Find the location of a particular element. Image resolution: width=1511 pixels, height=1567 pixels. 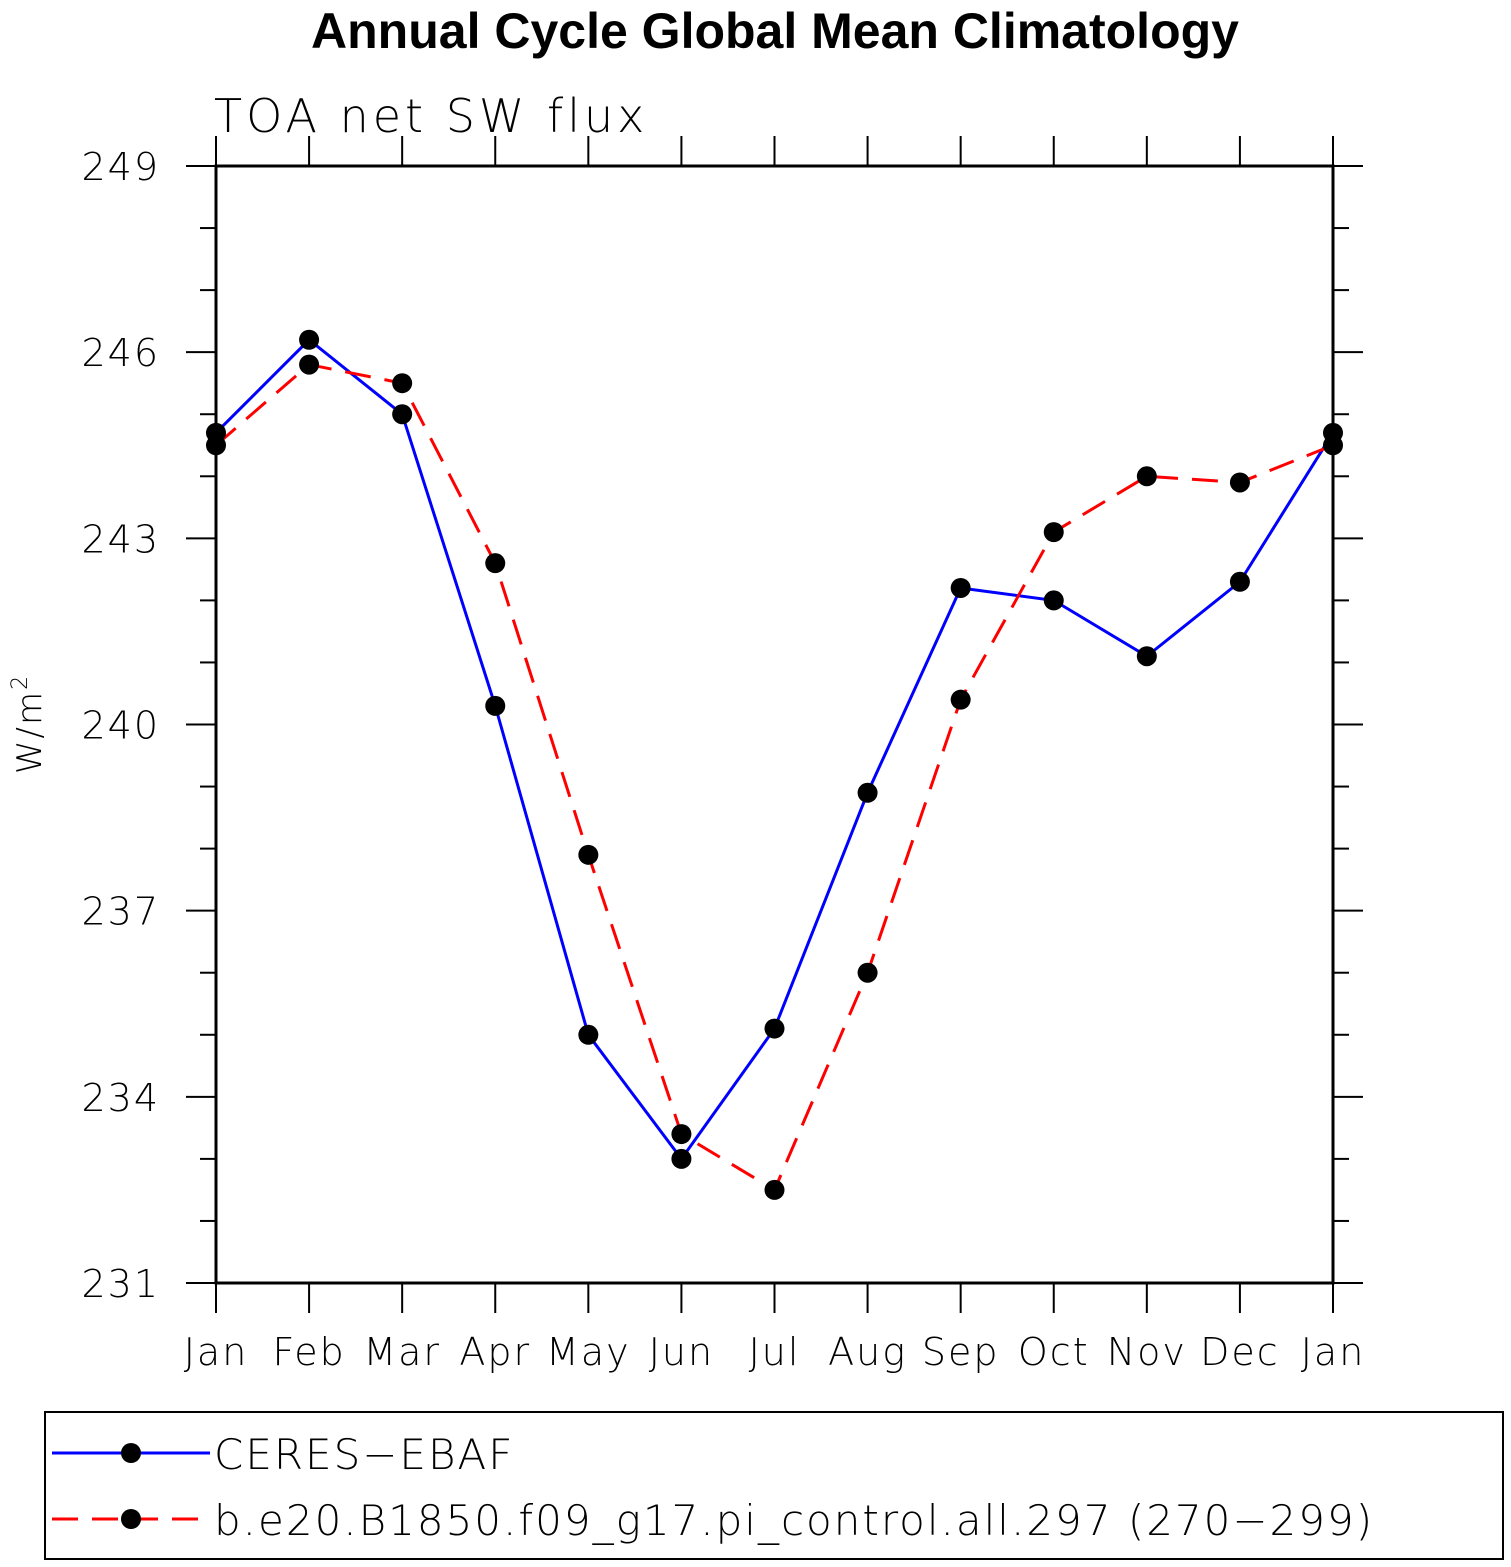

x-tick-label: Aug is located at coordinates (867, 1352).